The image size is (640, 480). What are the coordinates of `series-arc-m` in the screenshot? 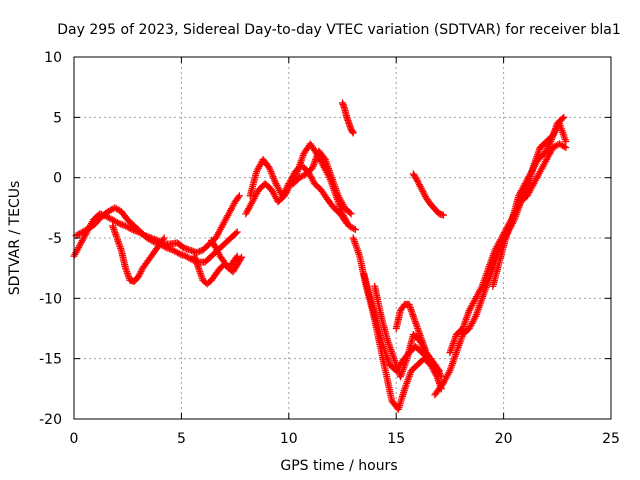 It's located at (417, 337).